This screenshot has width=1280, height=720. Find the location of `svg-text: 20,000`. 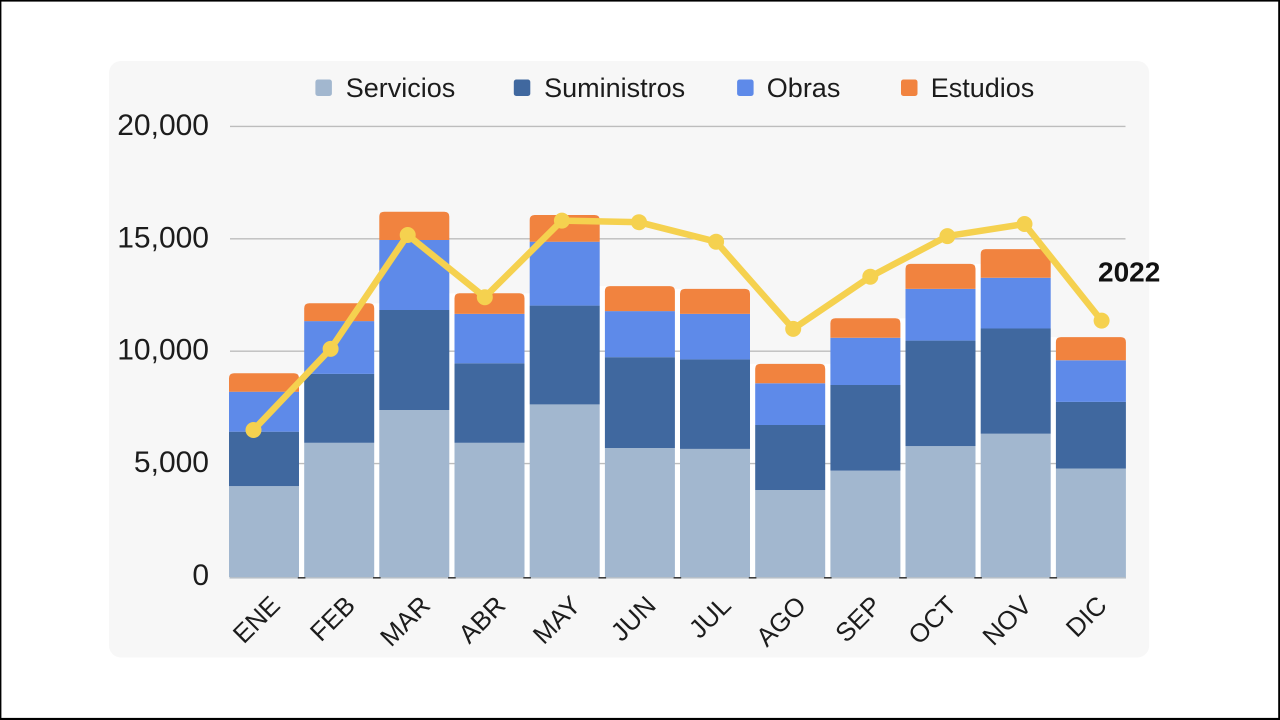

svg-text: 20,000 is located at coordinates (163, 125).